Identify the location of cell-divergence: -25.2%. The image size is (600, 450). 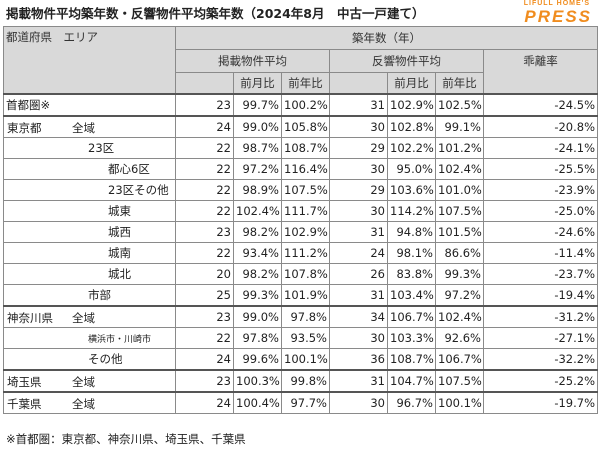
(540, 381).